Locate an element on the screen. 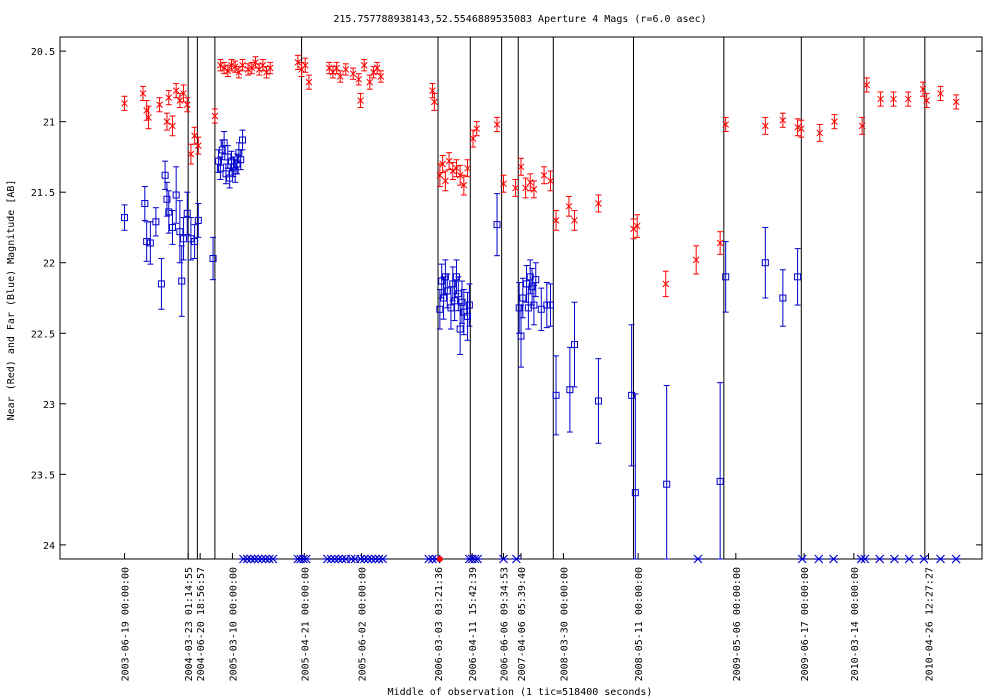  y-tick-label: 21.5 is located at coordinates (43, 193).